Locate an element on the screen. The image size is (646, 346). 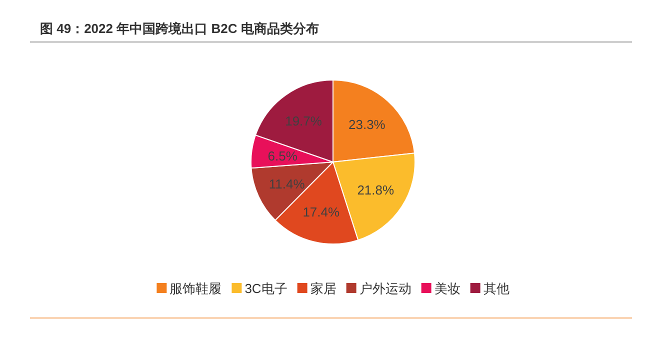
data-label: 21.8% is located at coordinates (376, 190).